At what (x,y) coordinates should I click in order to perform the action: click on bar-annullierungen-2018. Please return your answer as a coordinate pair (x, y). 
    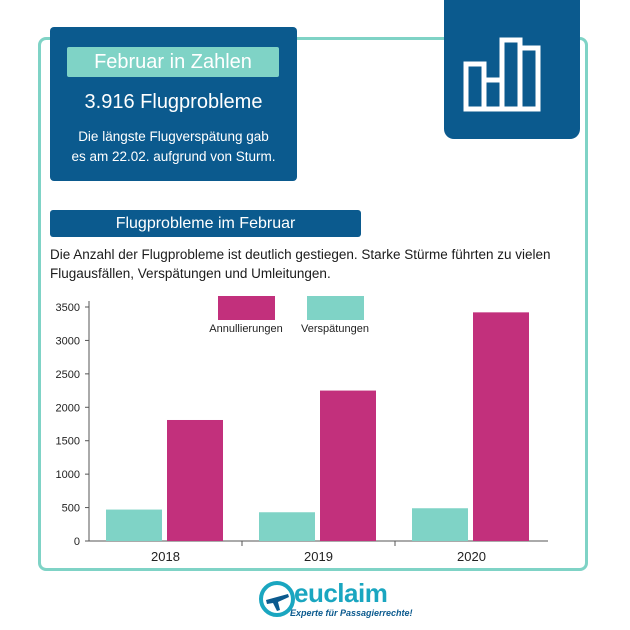
    Looking at the image, I should click on (195, 480).